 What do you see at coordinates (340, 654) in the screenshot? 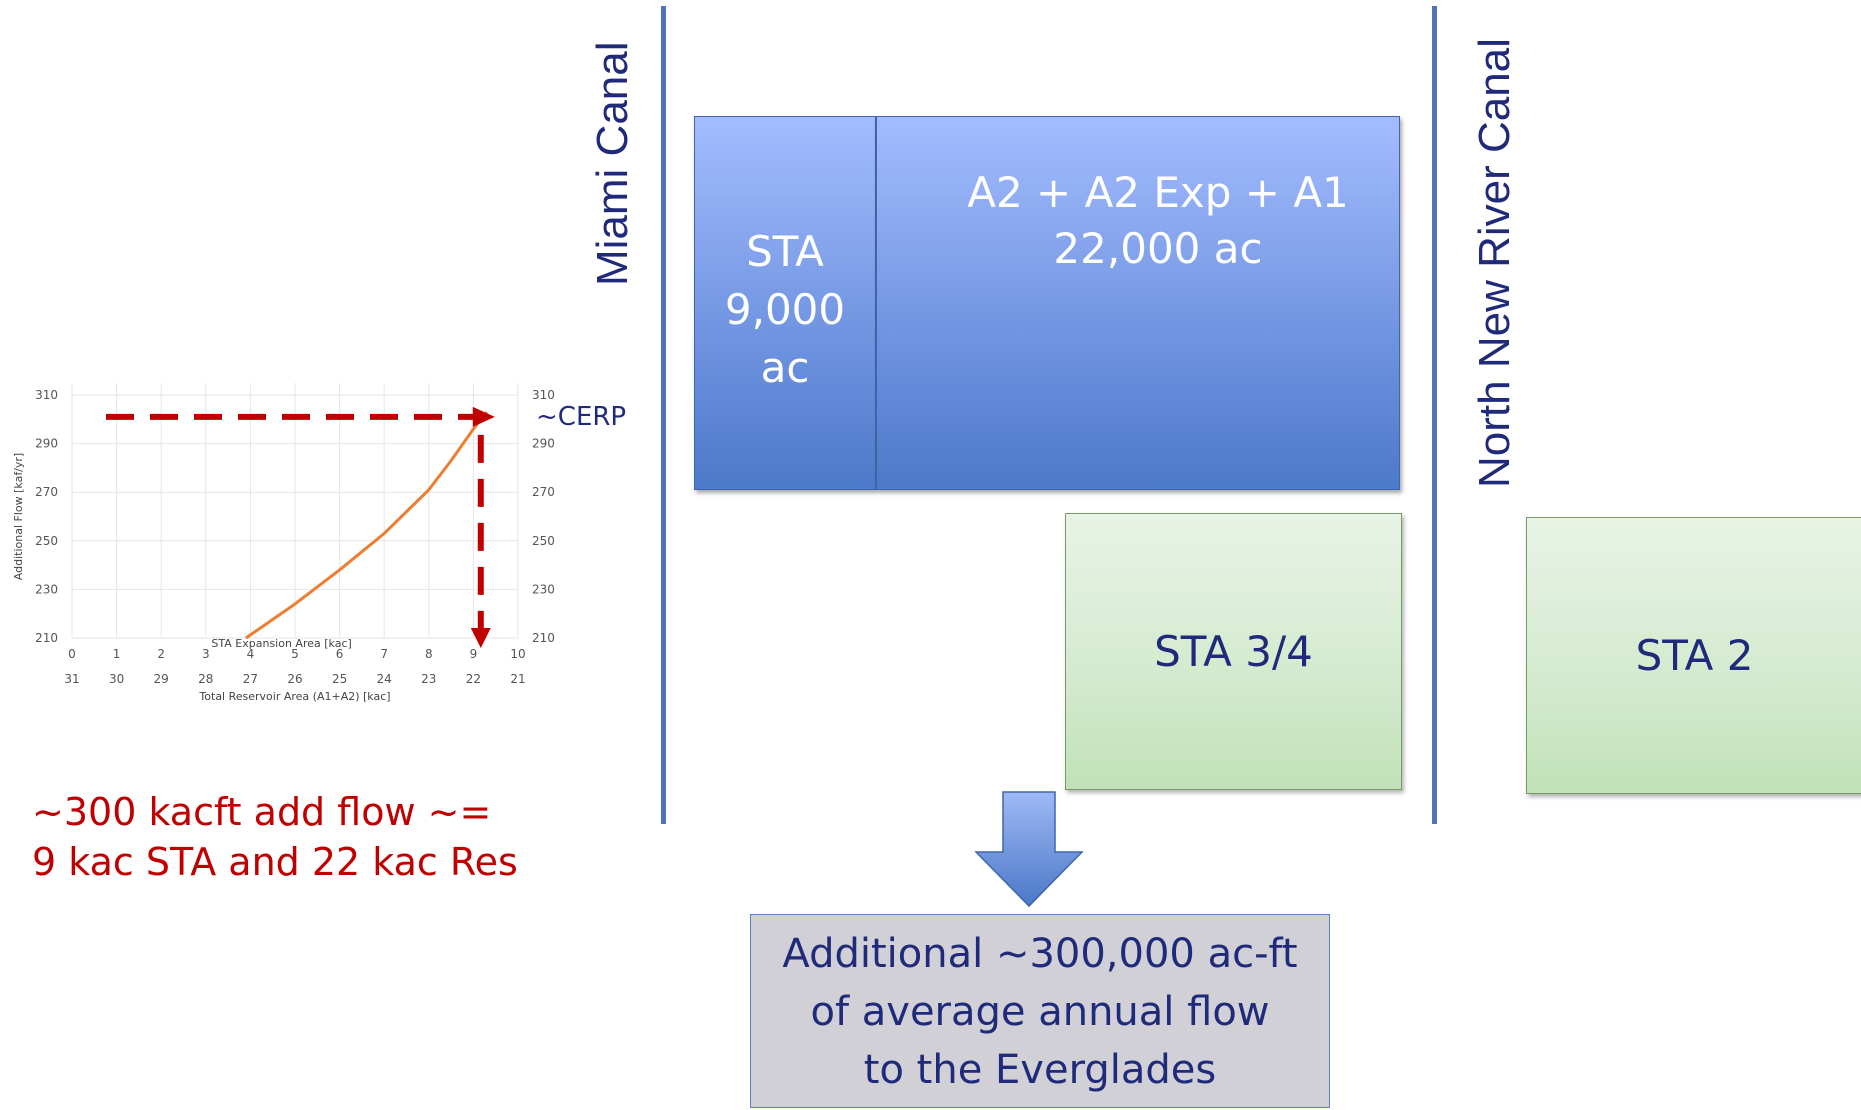
I see `x-tick-label-top: 6` at bounding box center [340, 654].